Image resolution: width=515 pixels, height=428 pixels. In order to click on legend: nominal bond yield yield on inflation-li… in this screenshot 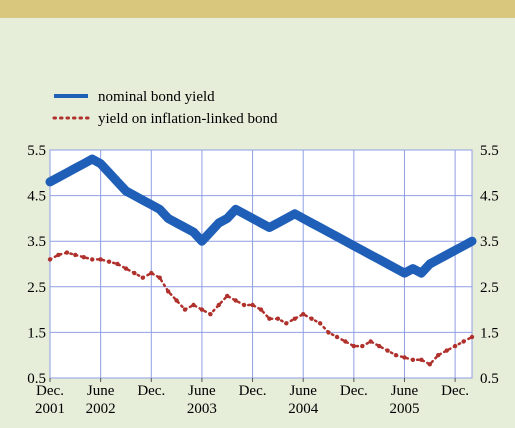, I will do `click(165, 108)`.